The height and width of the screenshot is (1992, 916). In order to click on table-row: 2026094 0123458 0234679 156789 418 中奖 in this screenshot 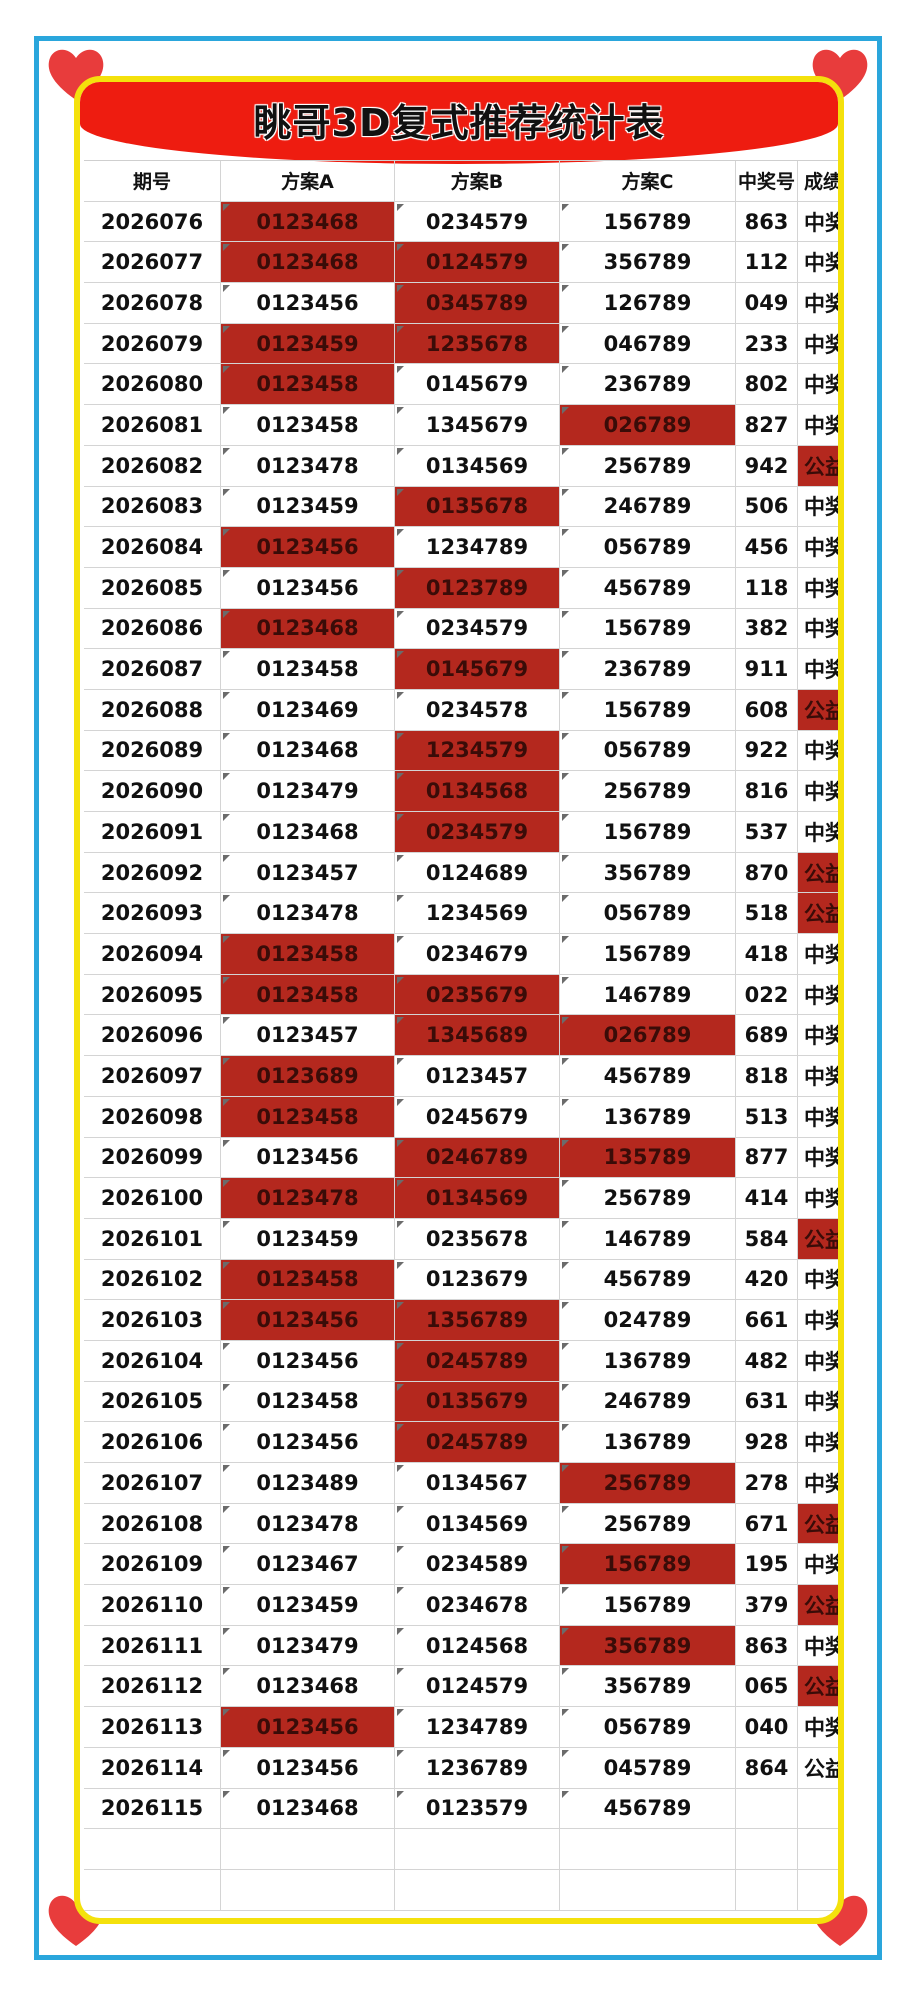, I will do `click(461, 954)`.